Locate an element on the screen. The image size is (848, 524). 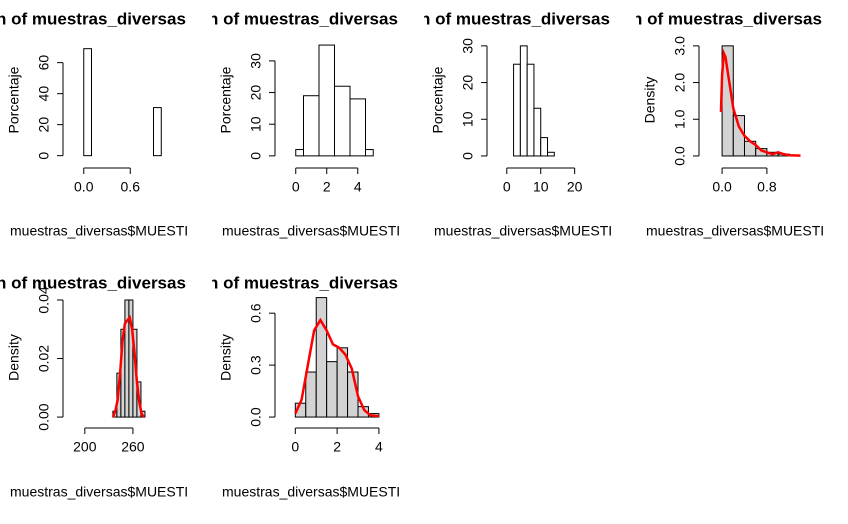
x-tick-label: 260 is located at coordinates (133, 447).